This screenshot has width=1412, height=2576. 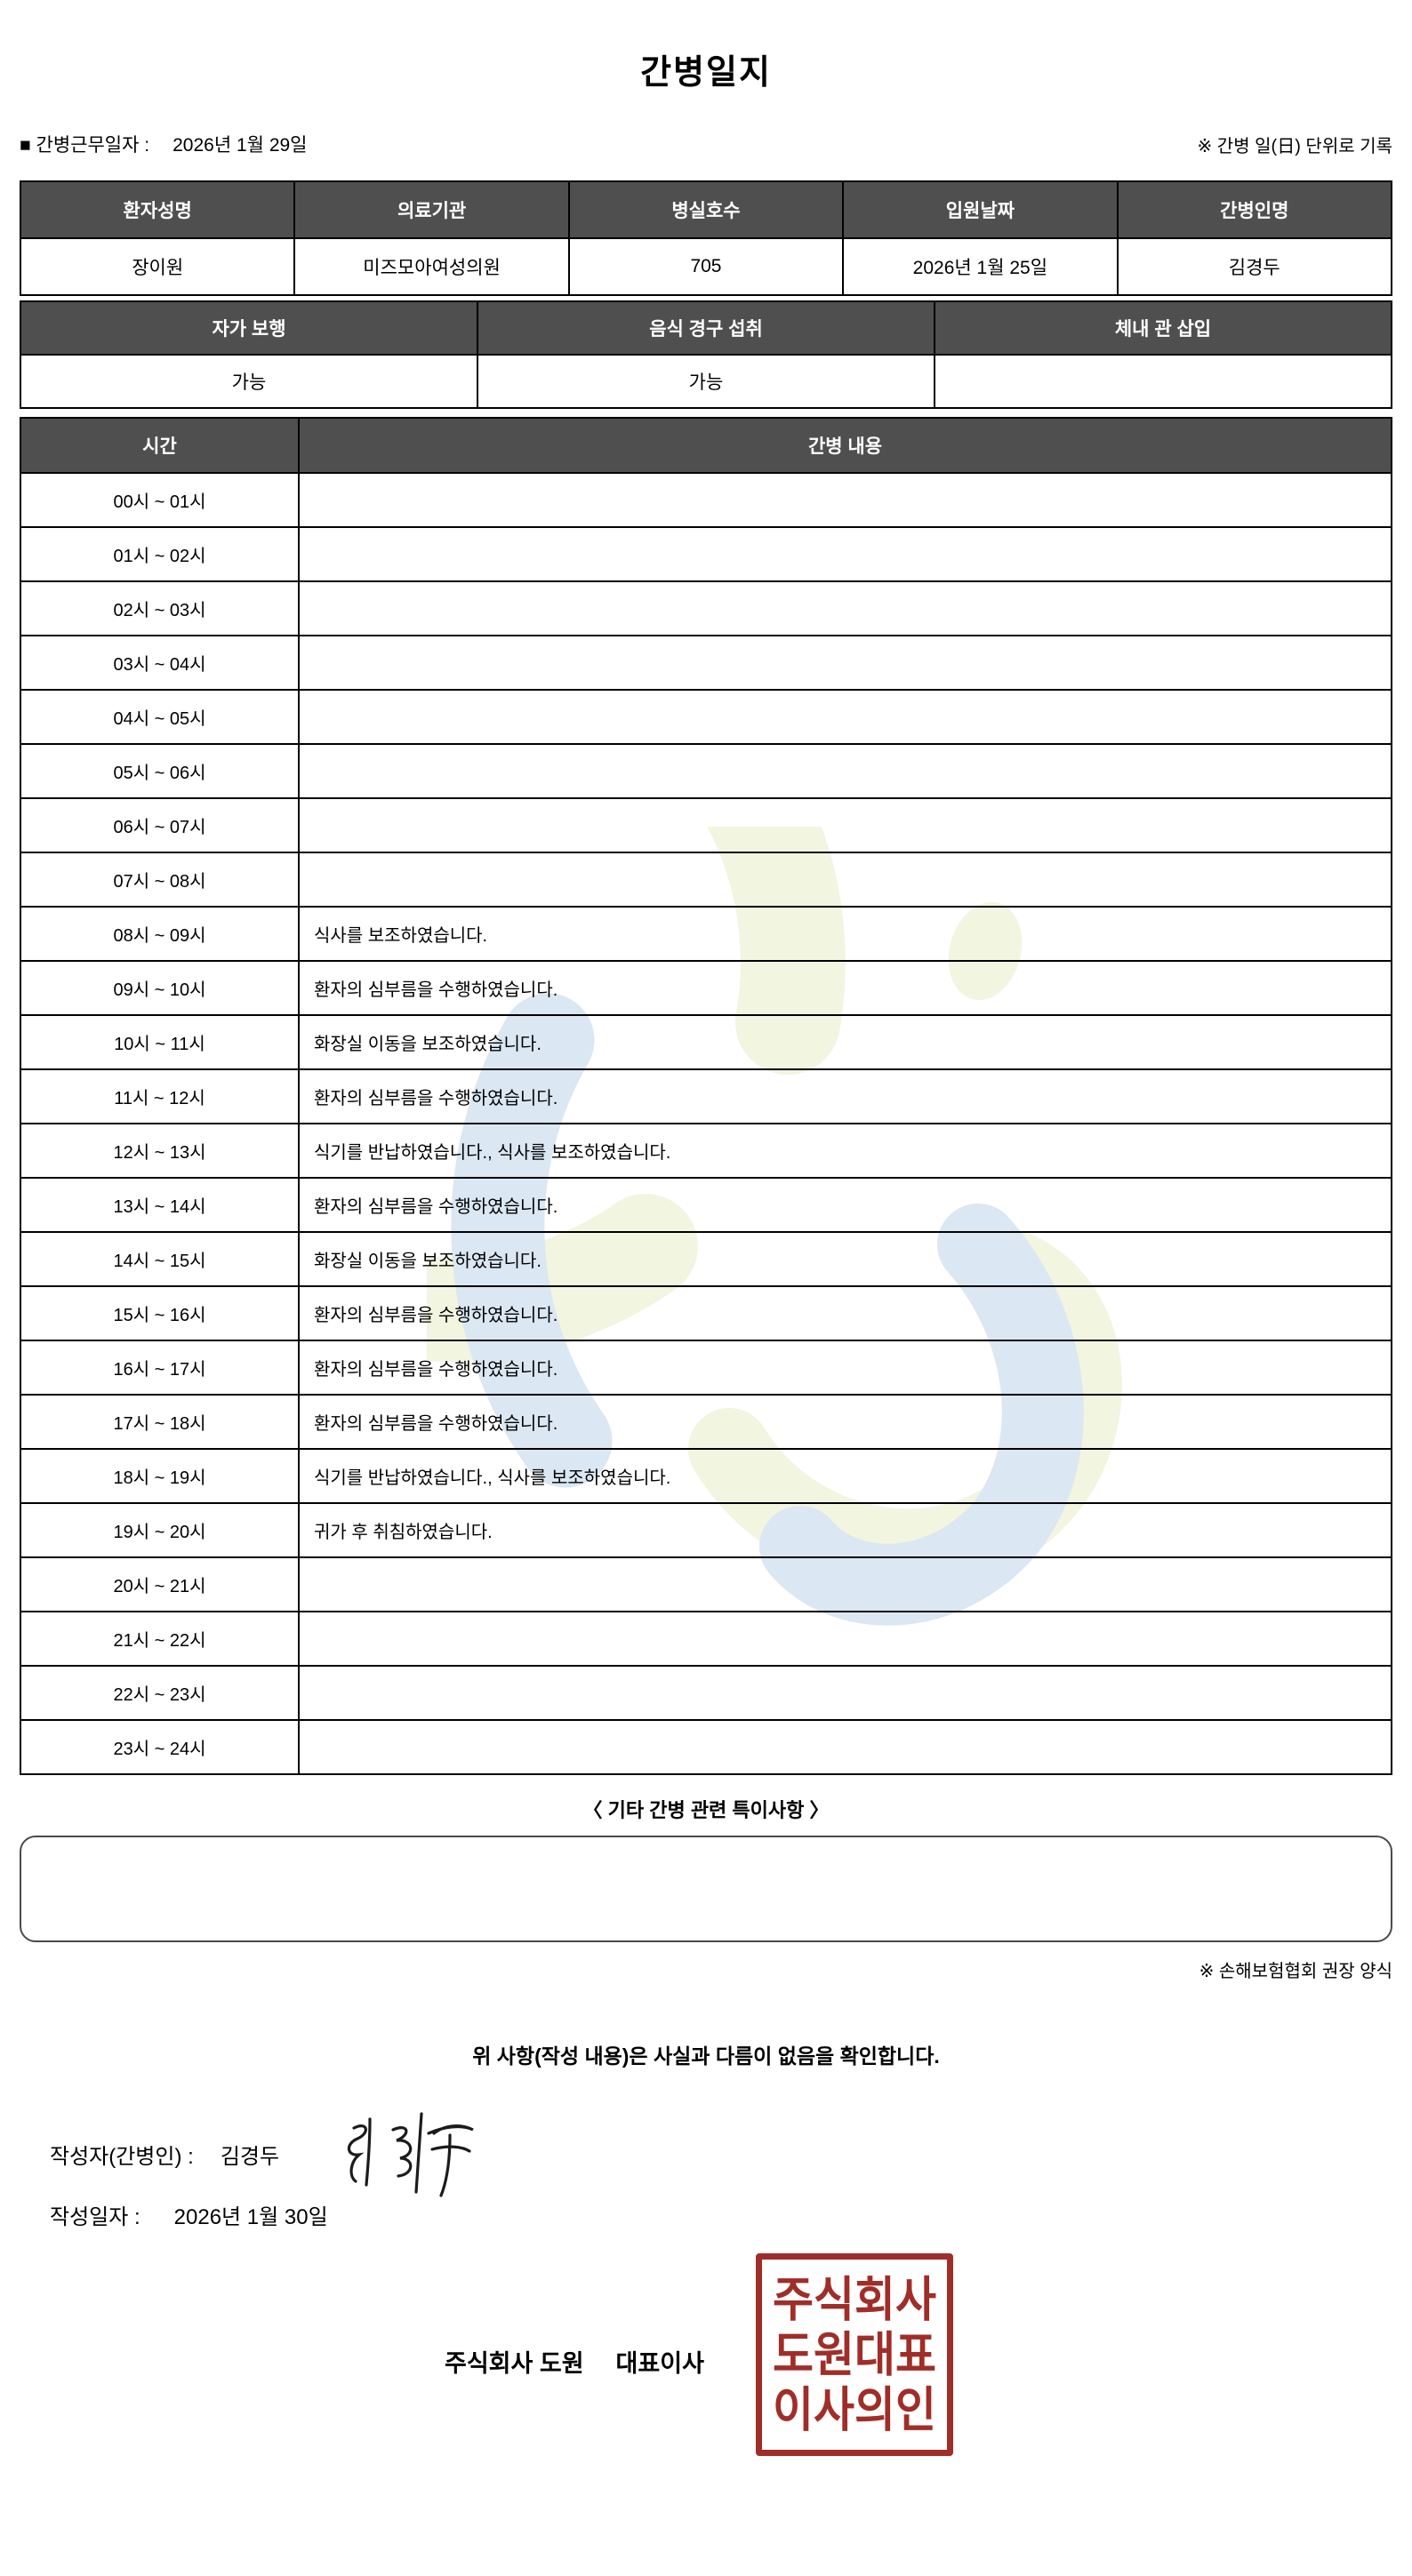 What do you see at coordinates (1163, 328) in the screenshot?
I see `status-header-cell: 체내 관 삽입` at bounding box center [1163, 328].